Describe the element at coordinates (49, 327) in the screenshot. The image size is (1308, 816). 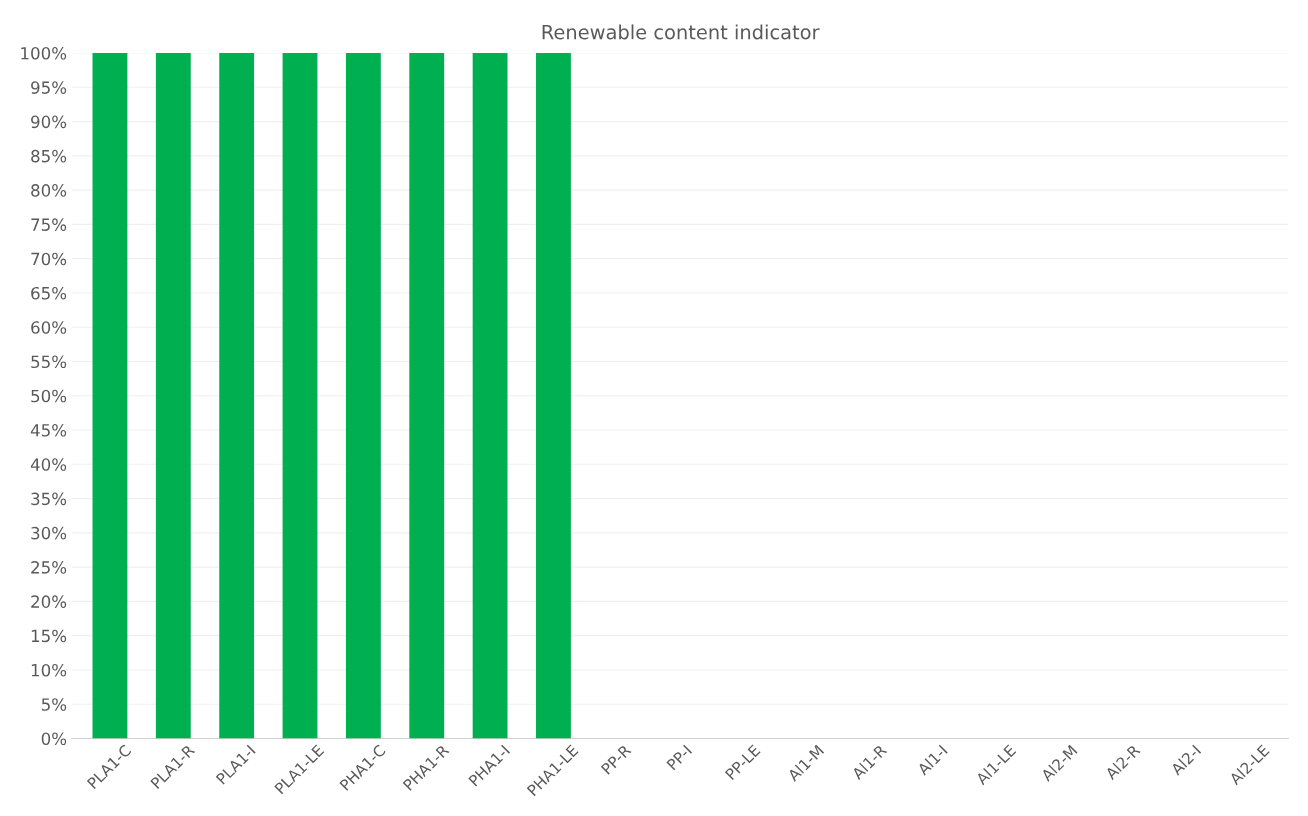
I see `y-tick-label: 60%` at that location.